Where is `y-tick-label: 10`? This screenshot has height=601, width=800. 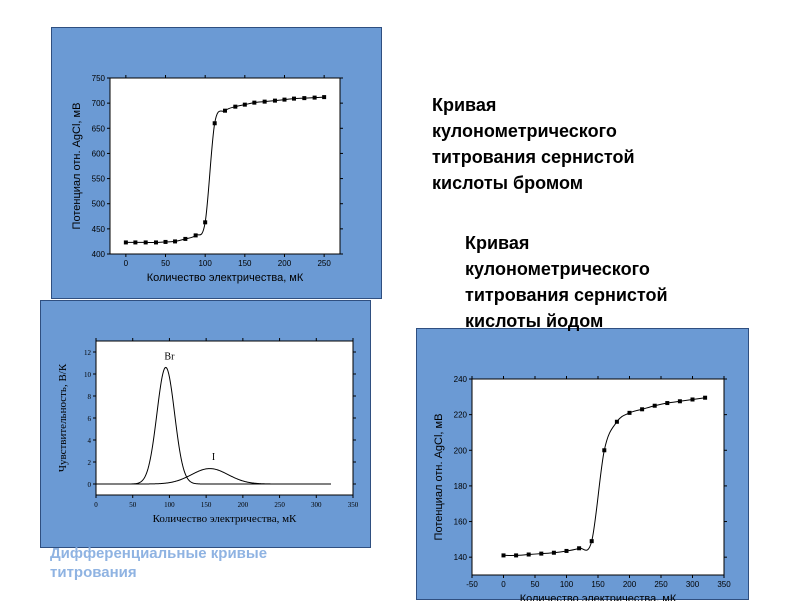
y-tick-label: 10 is located at coordinates (88, 375).